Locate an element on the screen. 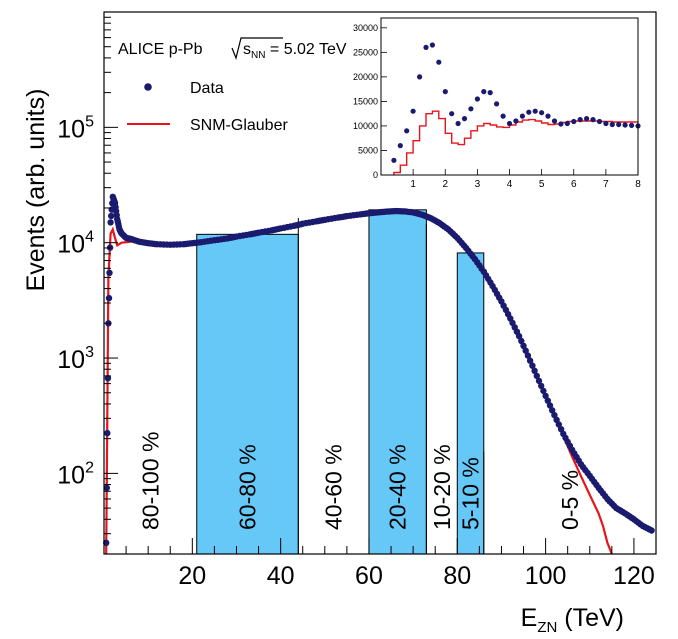 This screenshot has height=639, width=678. inset-x-tick-label: 7 is located at coordinates (606, 184).